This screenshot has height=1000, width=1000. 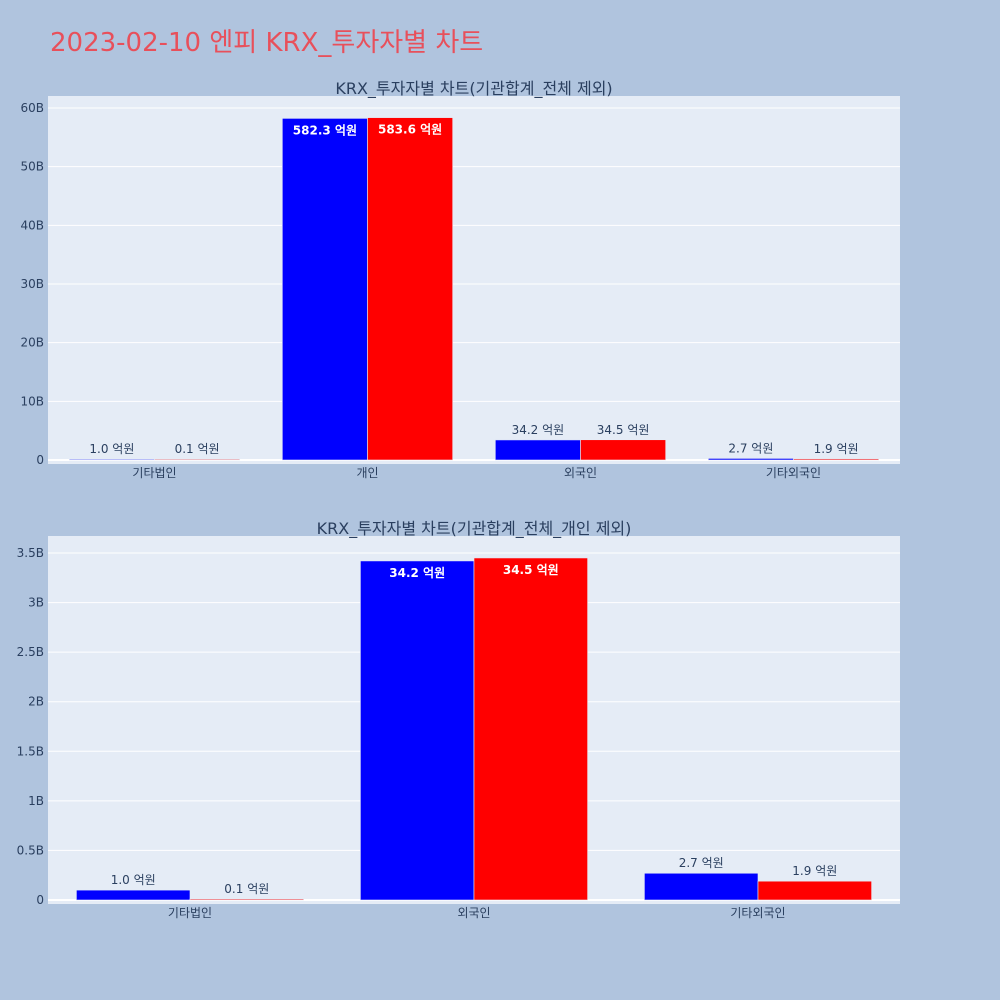 I want to click on y-tick-label: 30B, so click(x=32, y=284).